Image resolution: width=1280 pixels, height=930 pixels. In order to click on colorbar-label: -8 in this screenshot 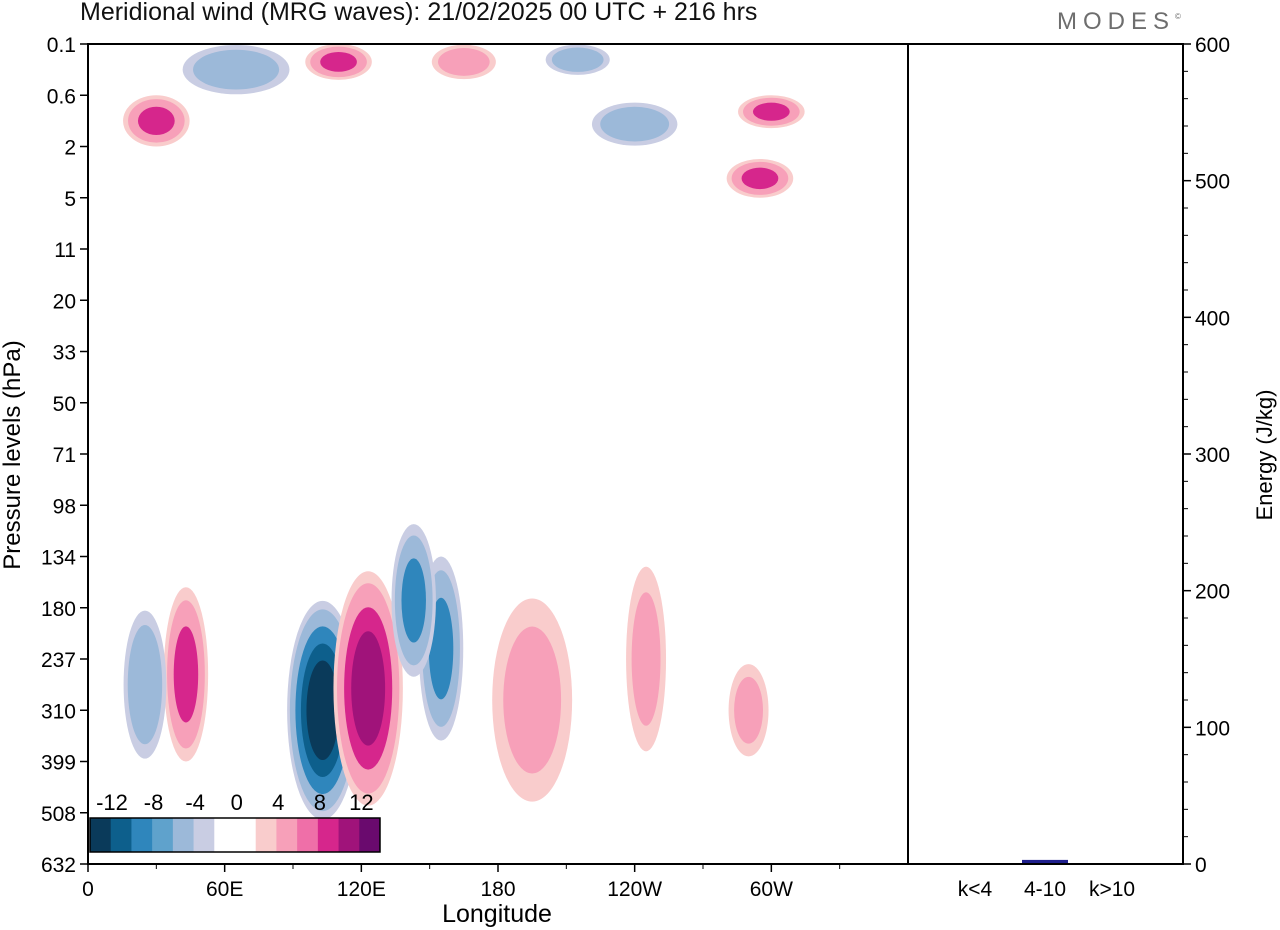, I will do `click(154, 802)`.